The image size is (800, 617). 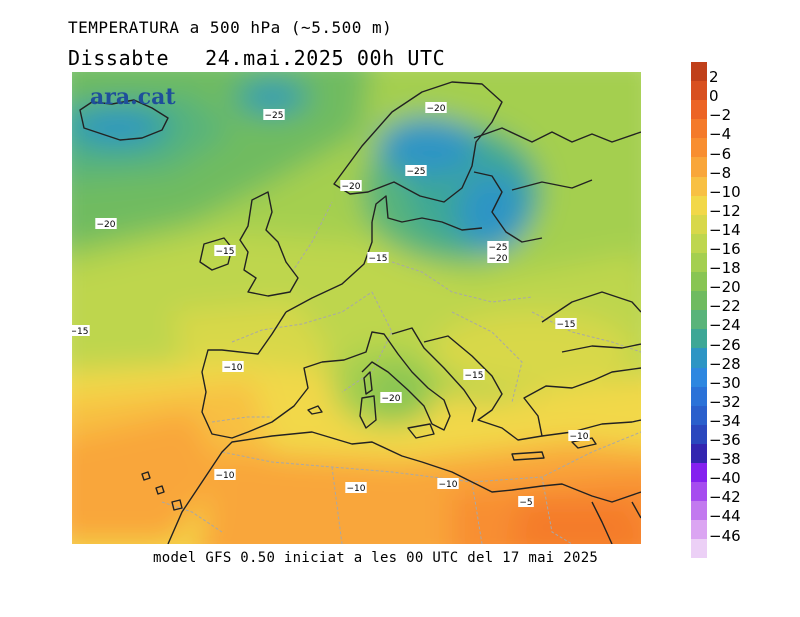 What do you see at coordinates (725, 420) in the screenshot?
I see `colorbar-label: −34` at bounding box center [725, 420].